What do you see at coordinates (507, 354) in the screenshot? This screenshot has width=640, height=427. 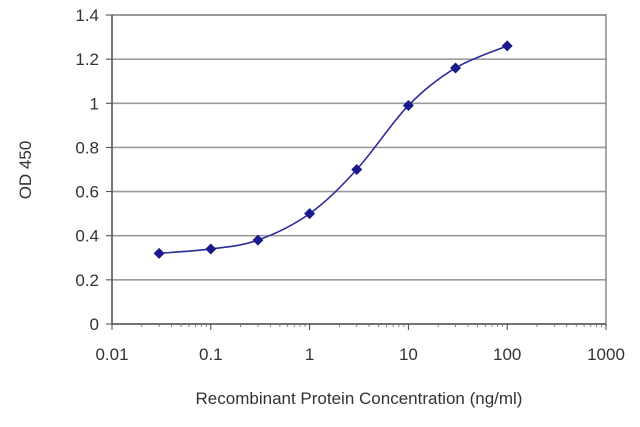 I see `x-tick-label: 100` at bounding box center [507, 354].